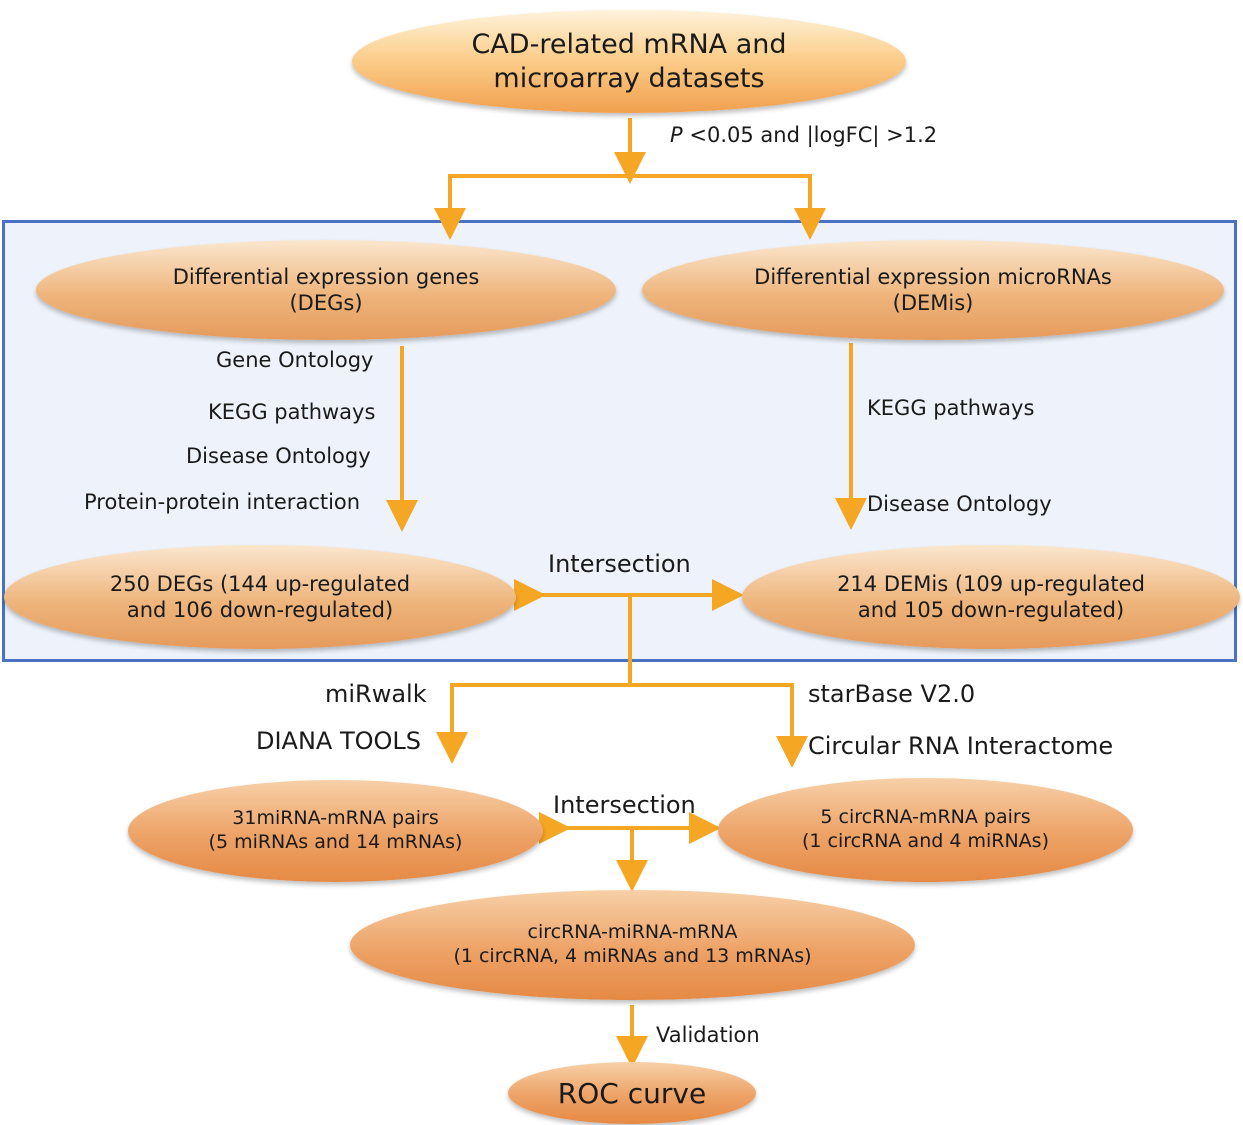 The width and height of the screenshot is (1243, 1125). What do you see at coordinates (326, 276) in the screenshot?
I see `node-degs-line1: Differential expression genes` at bounding box center [326, 276].